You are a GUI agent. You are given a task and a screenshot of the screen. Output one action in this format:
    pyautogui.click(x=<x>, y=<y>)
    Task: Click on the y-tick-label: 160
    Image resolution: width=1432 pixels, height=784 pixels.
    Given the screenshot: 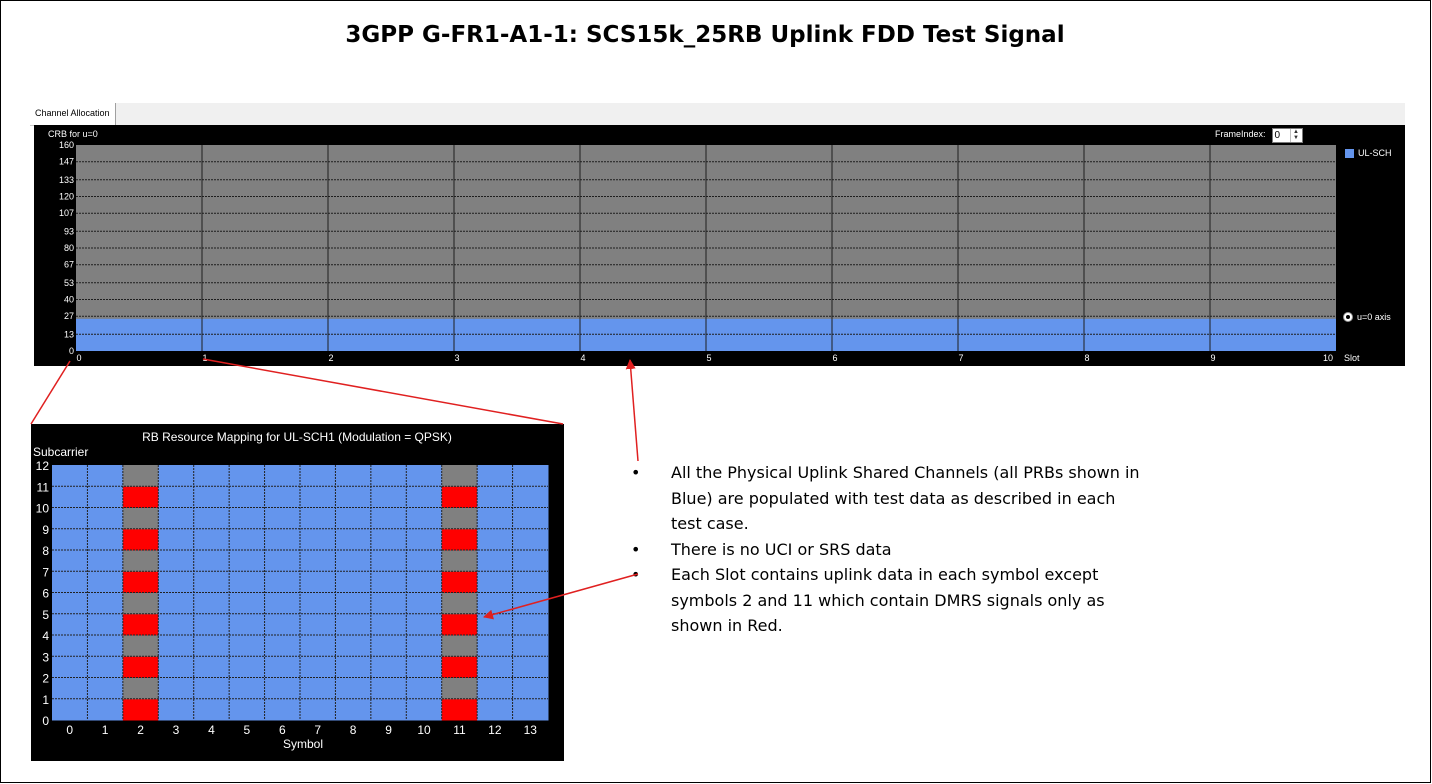 What is the action you would take?
    pyautogui.click(x=66, y=145)
    